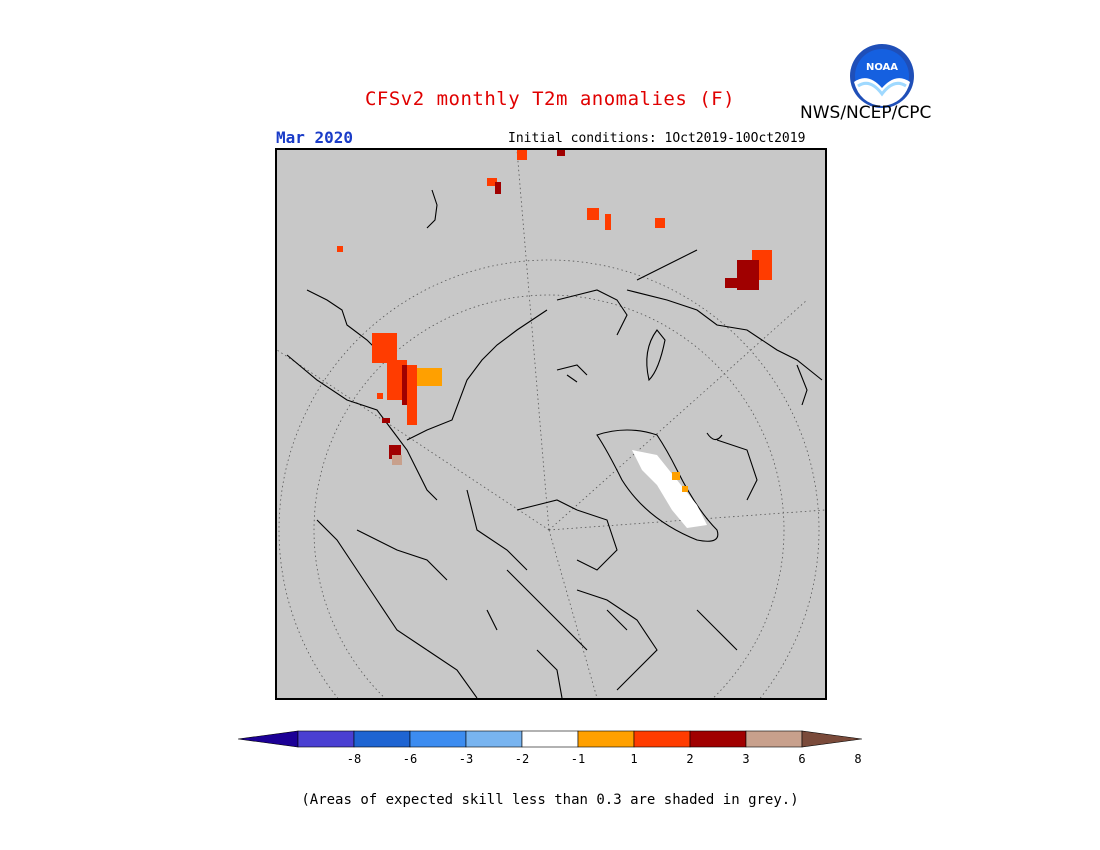 This screenshot has width=1100, height=850. I want to click on colorbar-tick-label: -3, so click(466, 759).